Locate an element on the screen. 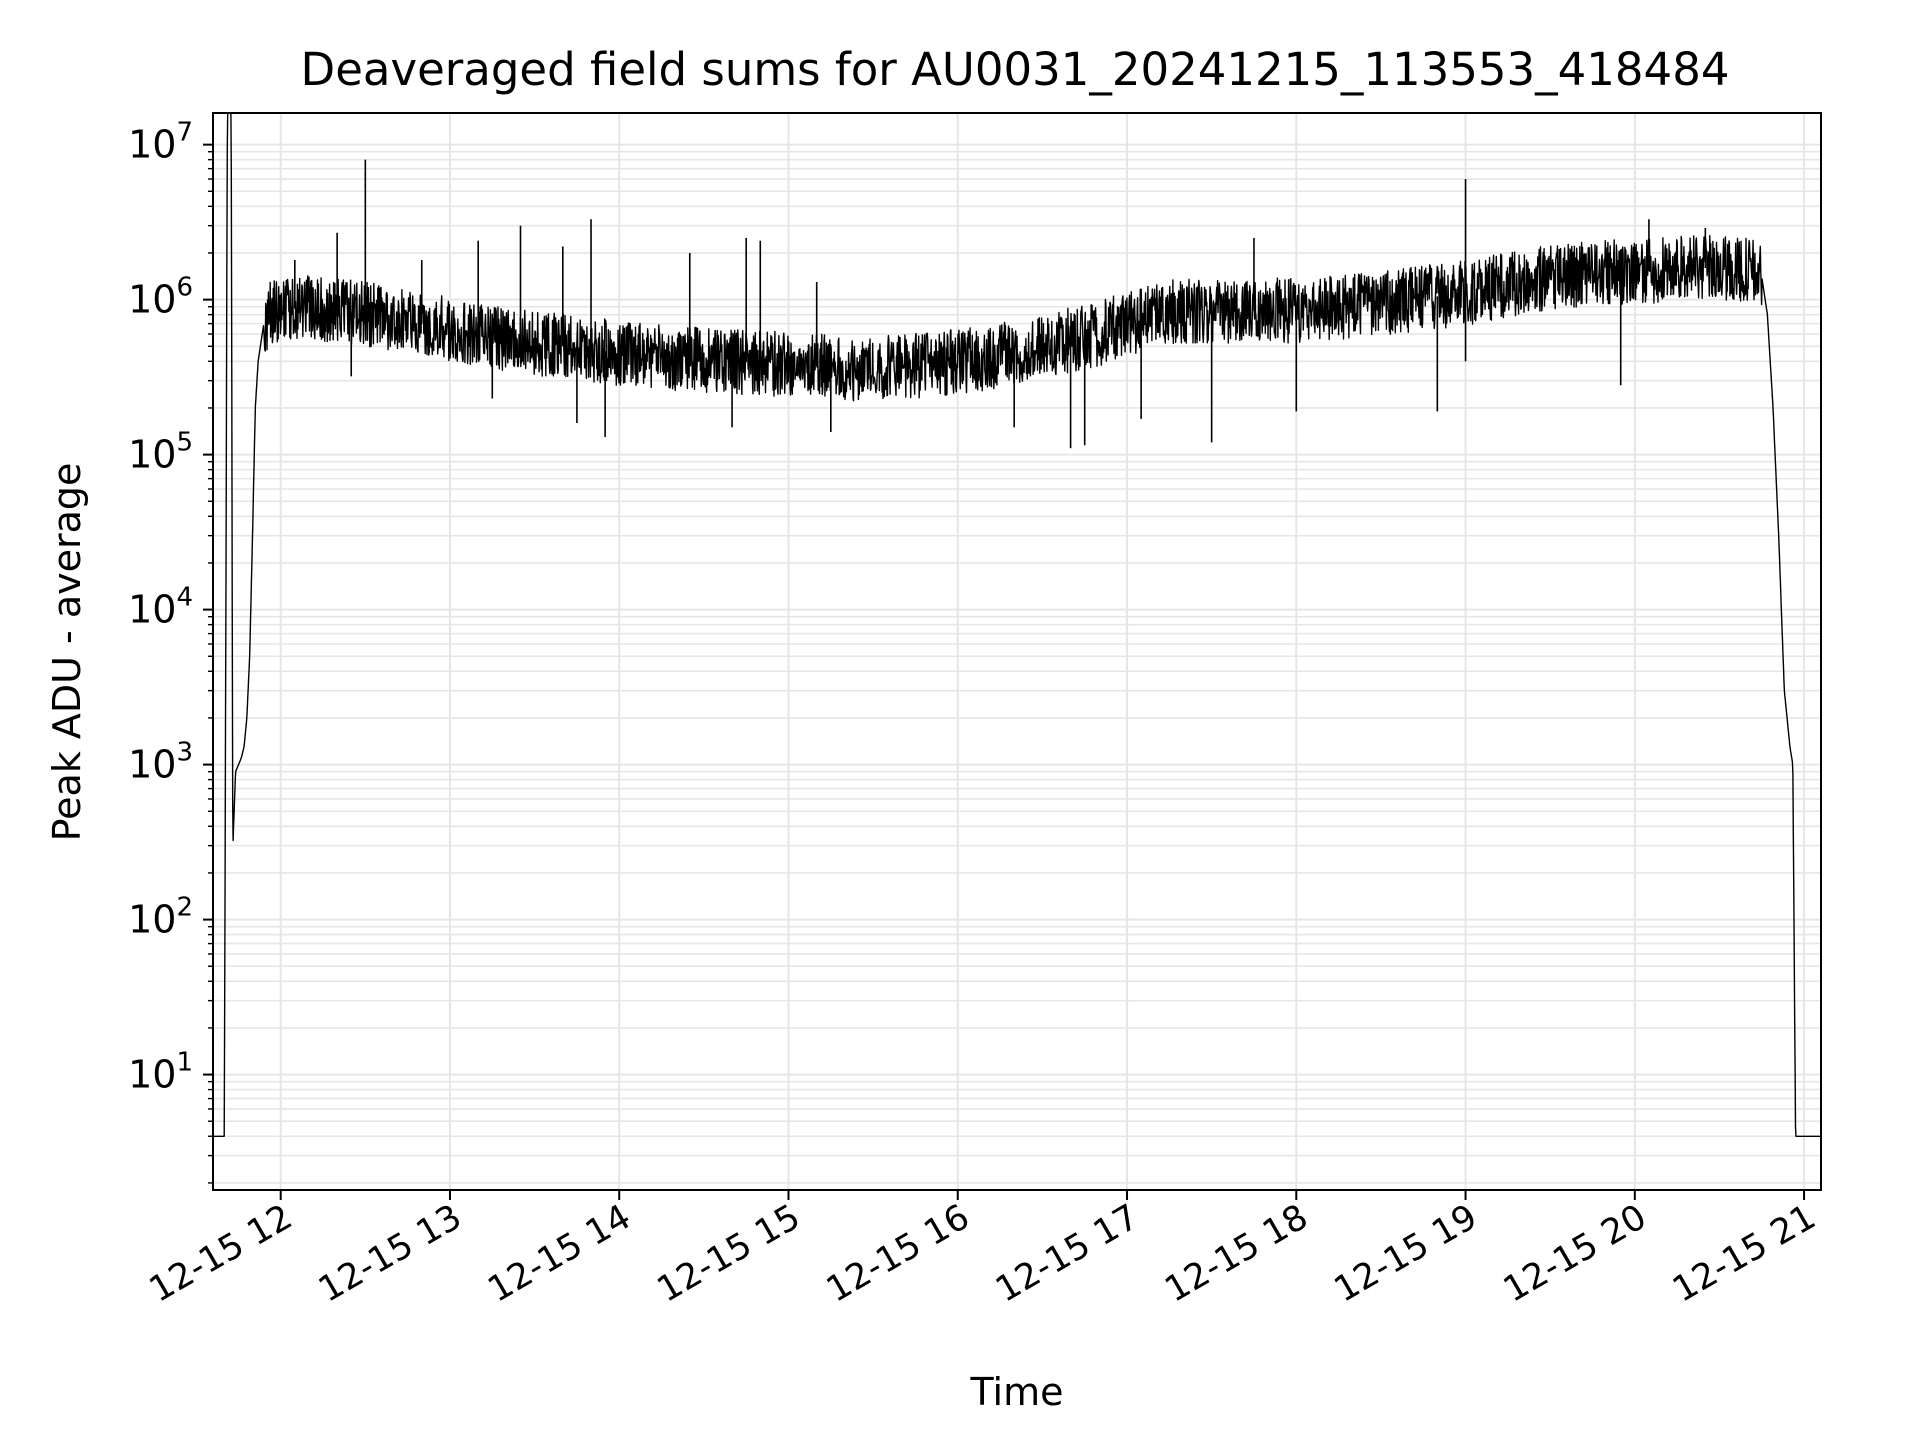 This screenshot has width=1920, height=1440. y-tick-label: 106 is located at coordinates (160, 297).